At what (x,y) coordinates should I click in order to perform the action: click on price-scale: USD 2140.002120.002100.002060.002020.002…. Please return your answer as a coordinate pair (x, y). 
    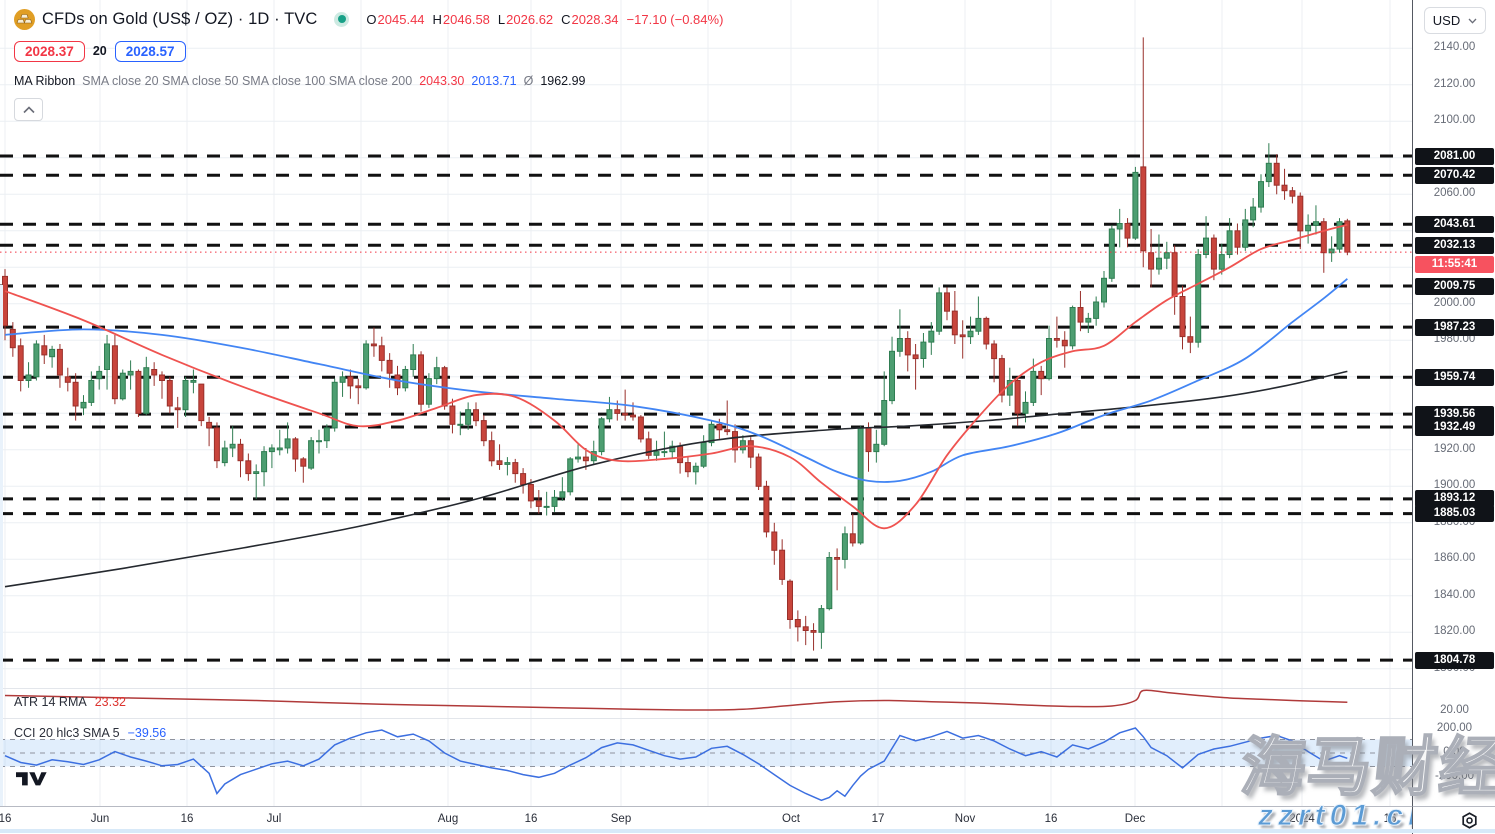
    Looking at the image, I should click on (1453, 403).